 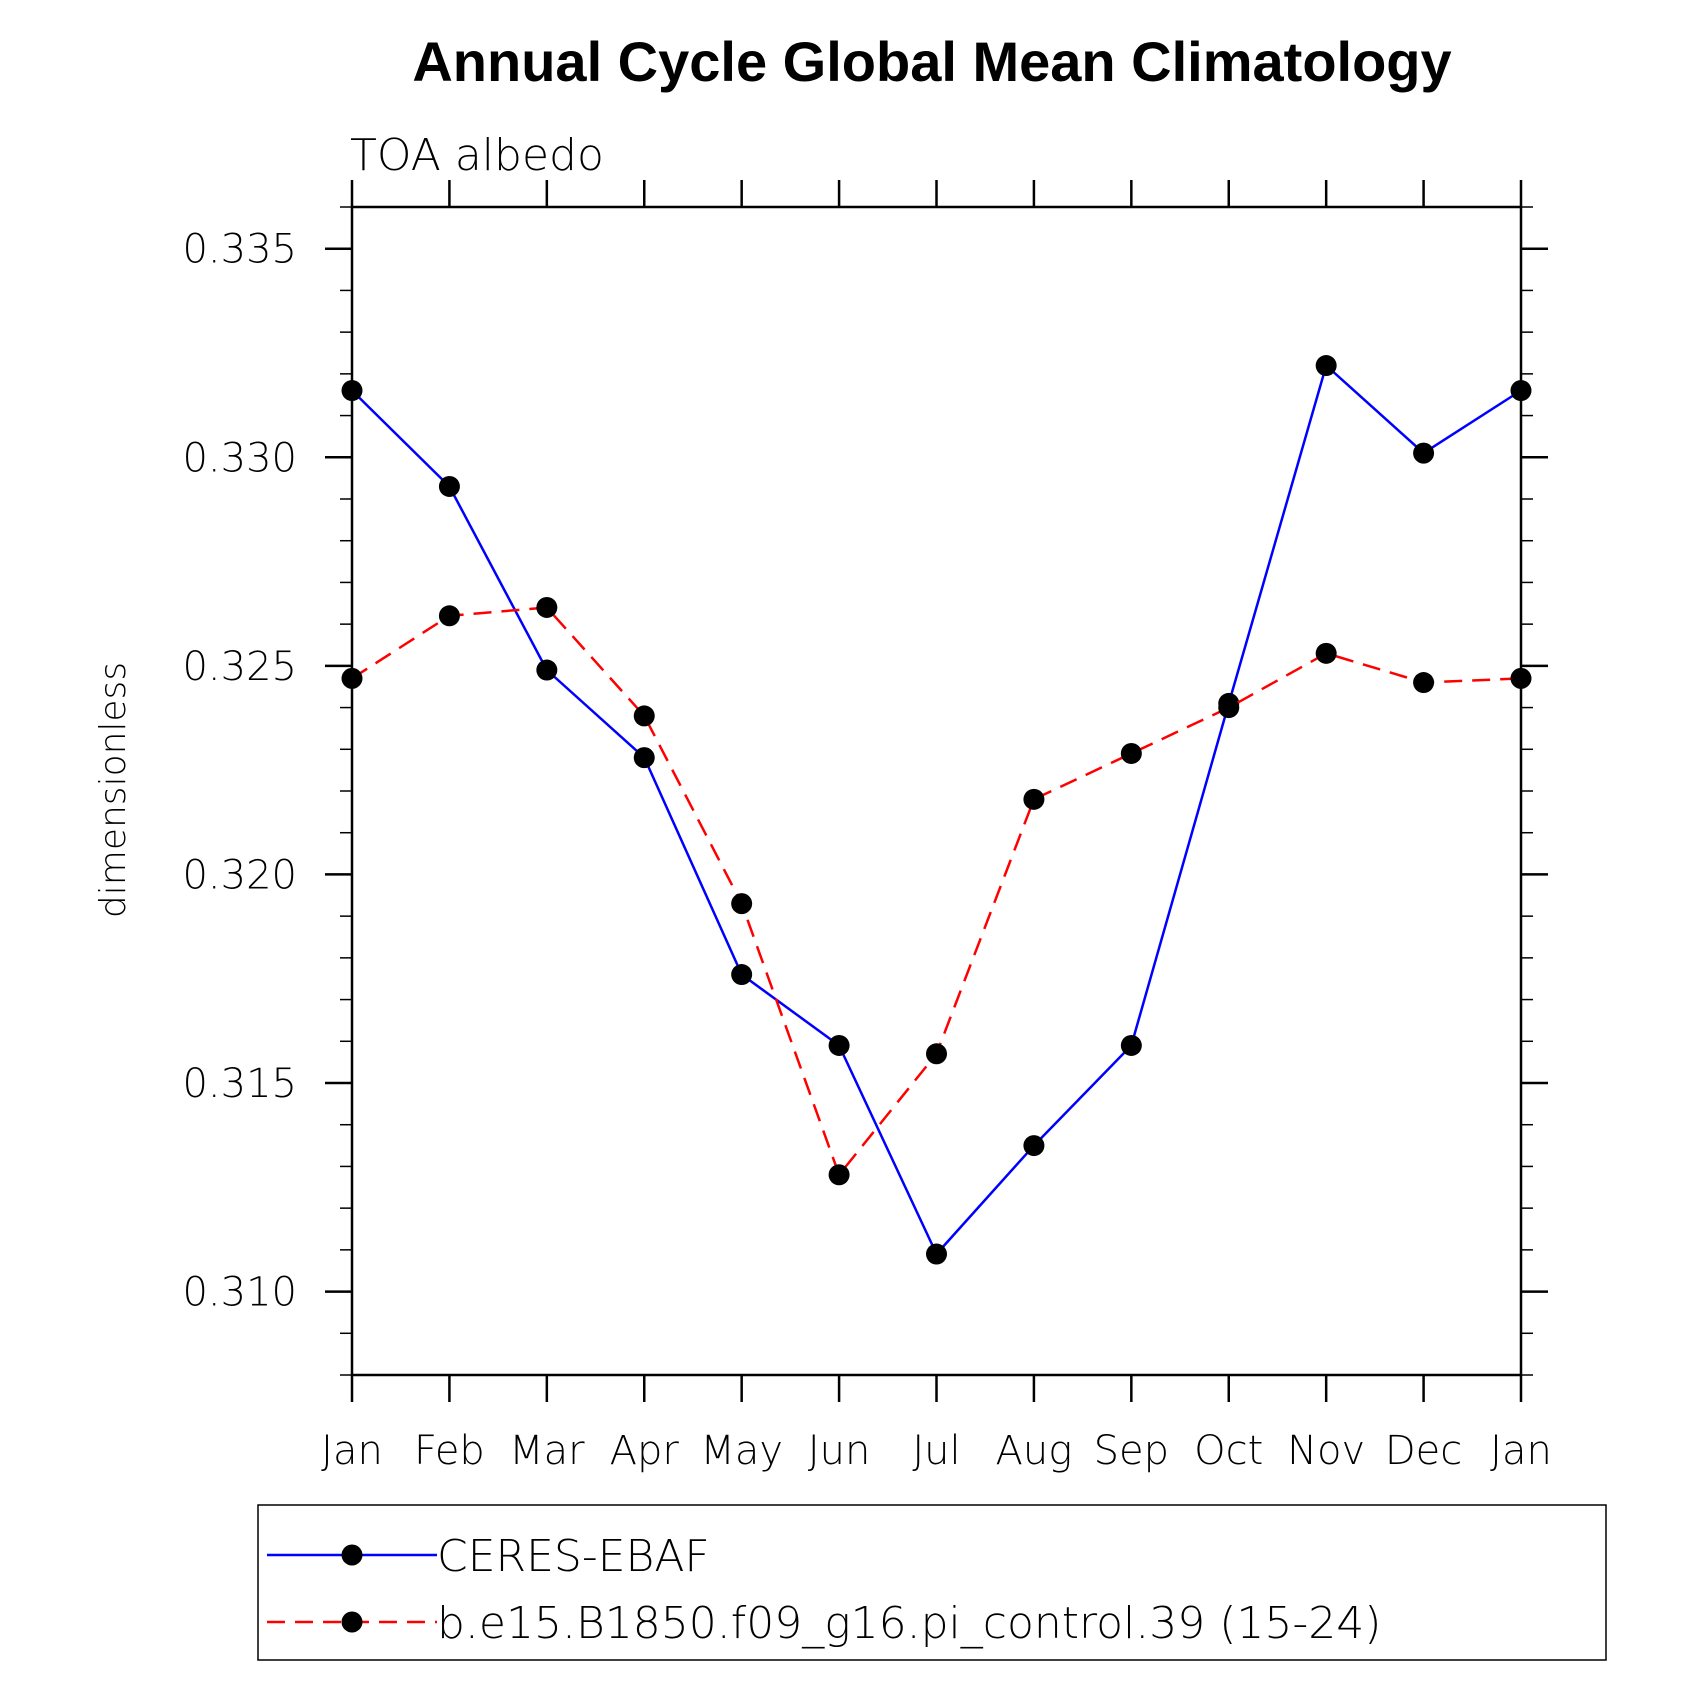 What do you see at coordinates (239, 250) in the screenshot?
I see `y-tick-label: 0.335` at bounding box center [239, 250].